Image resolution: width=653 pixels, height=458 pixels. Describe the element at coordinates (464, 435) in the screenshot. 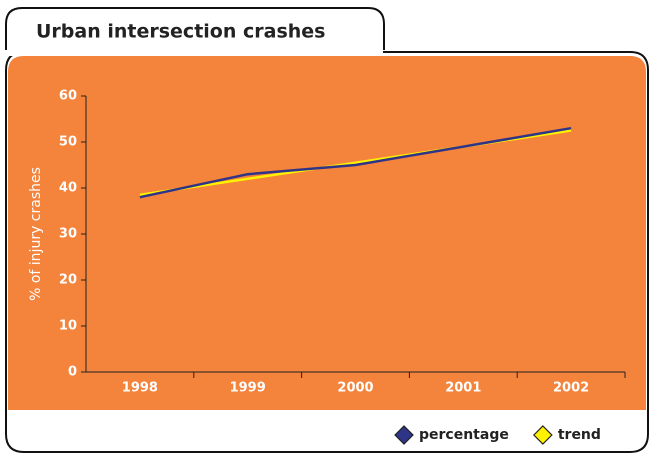

I see `legend-label: percentage` at that location.